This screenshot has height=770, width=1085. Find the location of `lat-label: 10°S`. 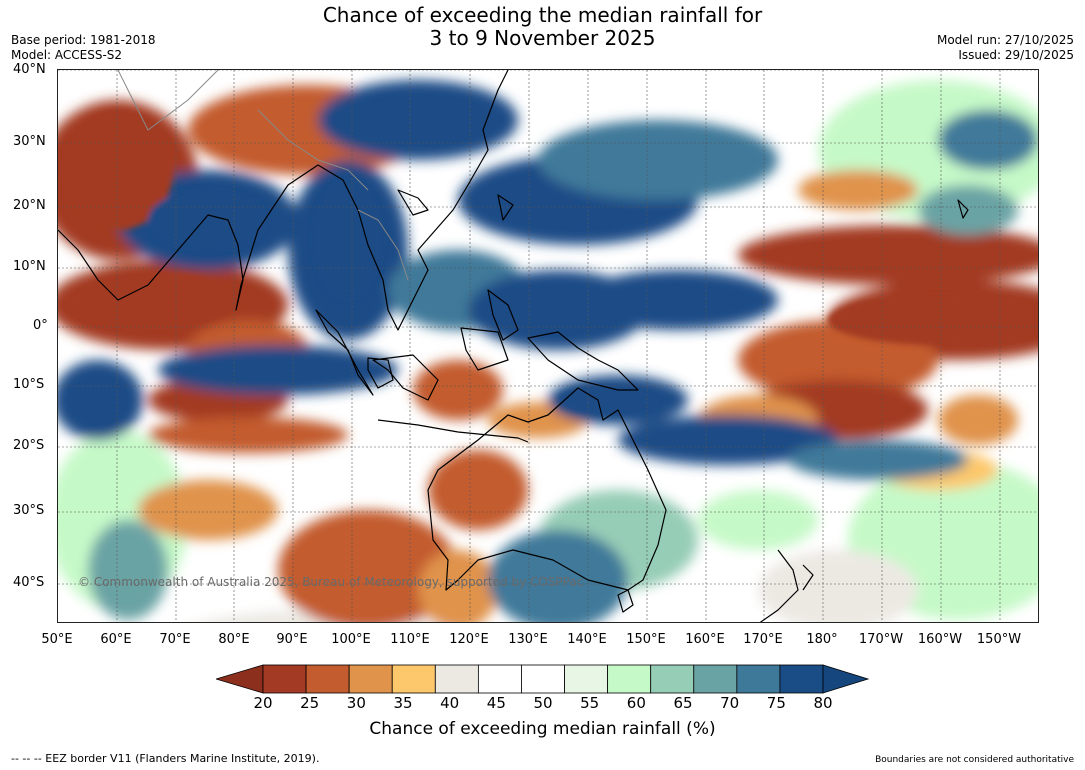

lat-label: 10°S is located at coordinates (29, 384).